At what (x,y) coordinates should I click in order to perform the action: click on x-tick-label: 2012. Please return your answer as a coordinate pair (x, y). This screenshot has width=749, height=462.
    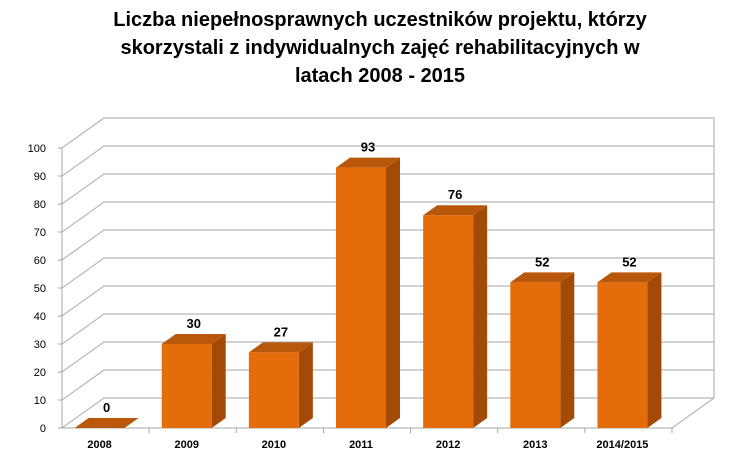
    Looking at the image, I should click on (448, 445).